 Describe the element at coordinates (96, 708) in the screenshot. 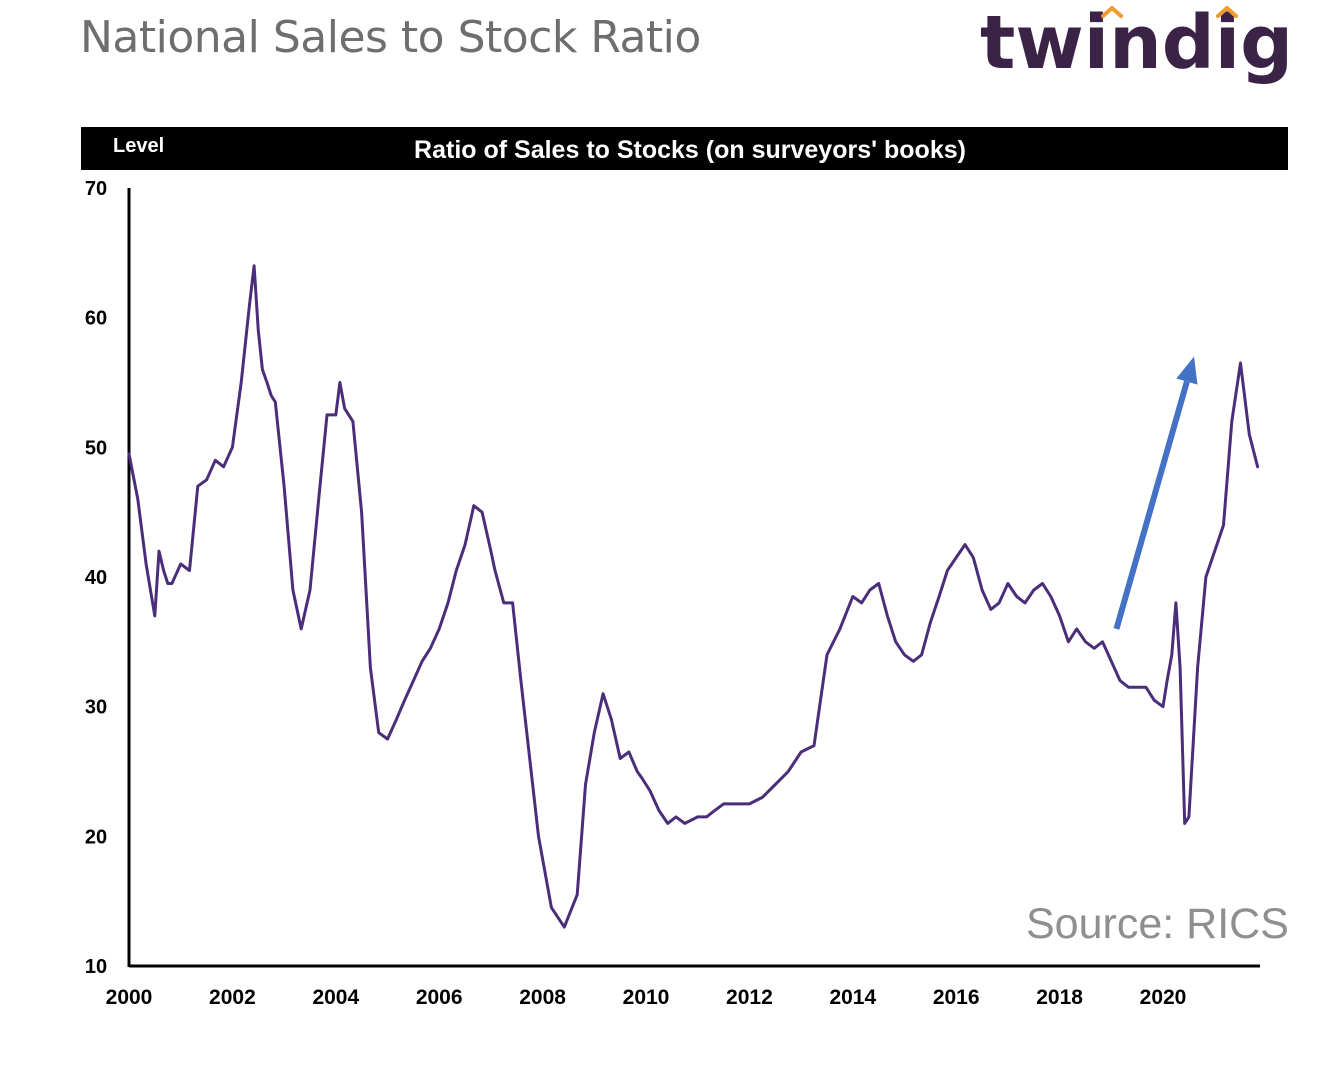

I see `y-tick-label-30: 30` at that location.